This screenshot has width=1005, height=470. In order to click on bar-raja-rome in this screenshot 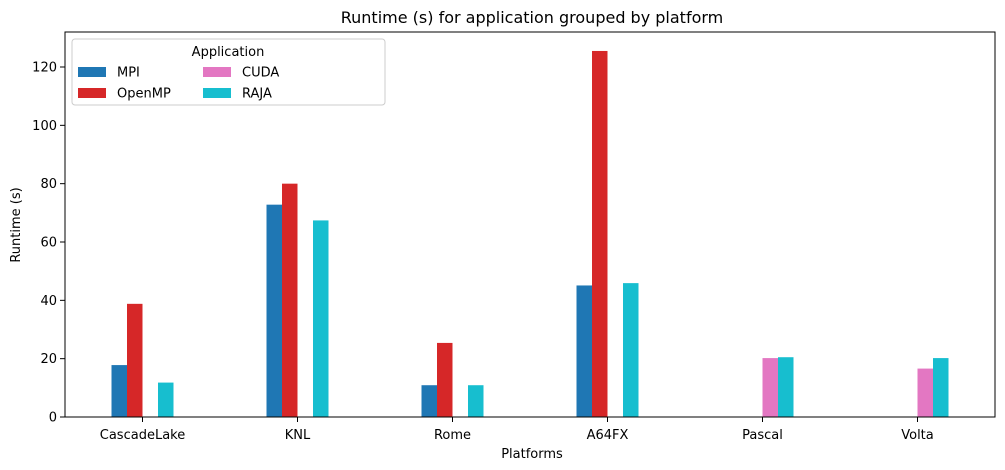, I will do `click(476, 401)`.